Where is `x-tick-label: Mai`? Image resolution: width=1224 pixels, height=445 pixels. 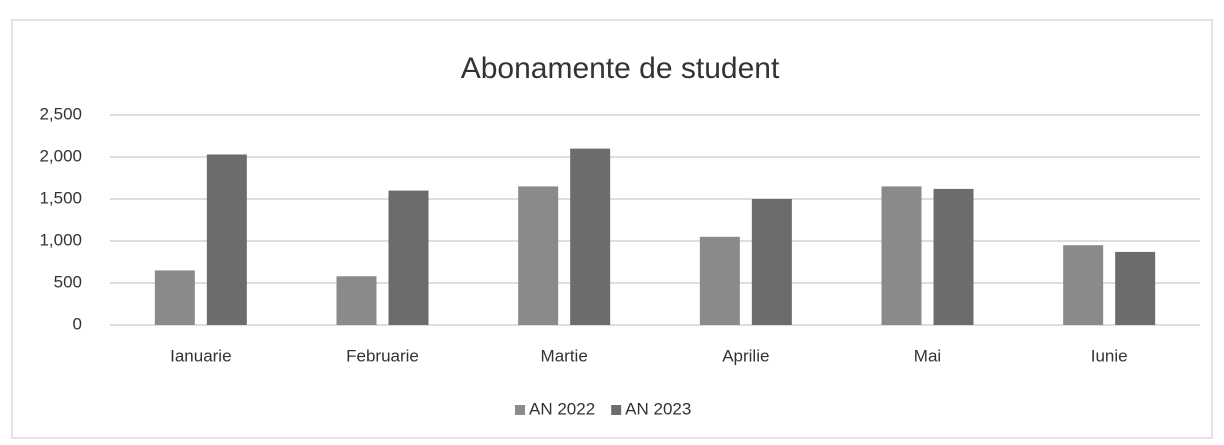 x-tick-label: Mai is located at coordinates (927, 355).